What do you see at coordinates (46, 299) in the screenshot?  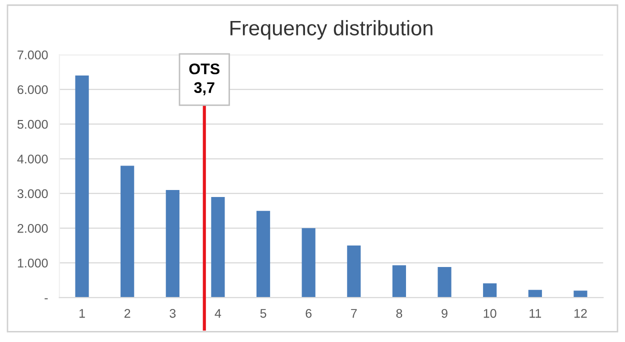 I see `y-tick-label: -` at bounding box center [46, 299].